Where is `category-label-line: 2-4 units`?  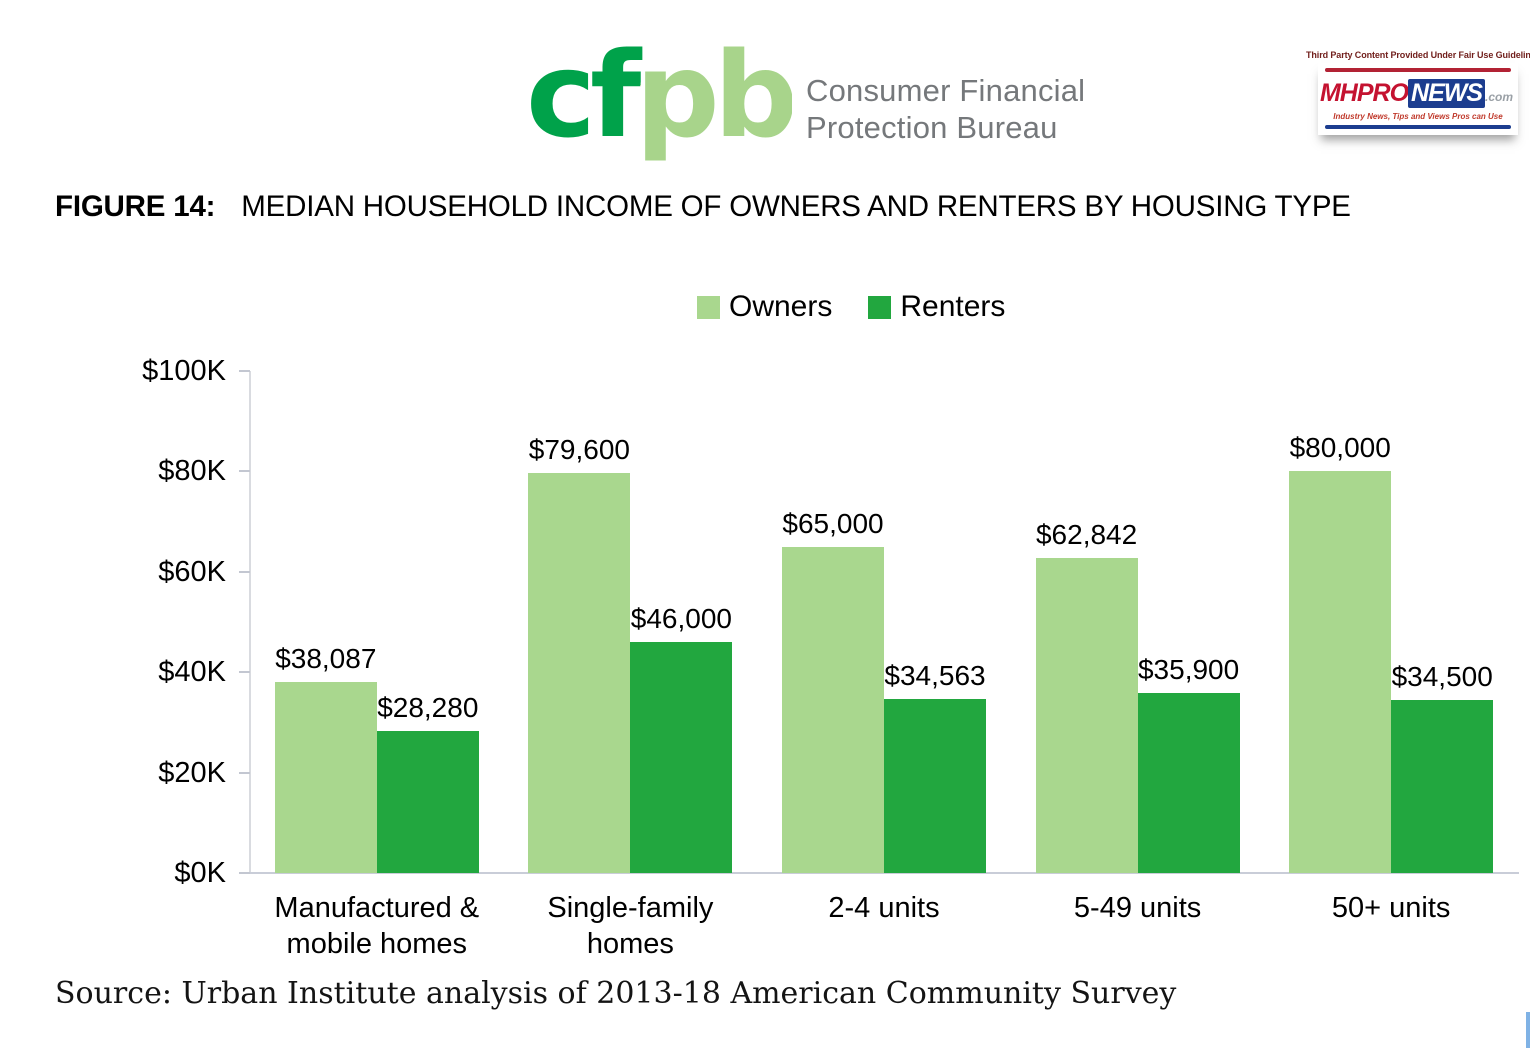 category-label-line: 2-4 units is located at coordinates (884, 908).